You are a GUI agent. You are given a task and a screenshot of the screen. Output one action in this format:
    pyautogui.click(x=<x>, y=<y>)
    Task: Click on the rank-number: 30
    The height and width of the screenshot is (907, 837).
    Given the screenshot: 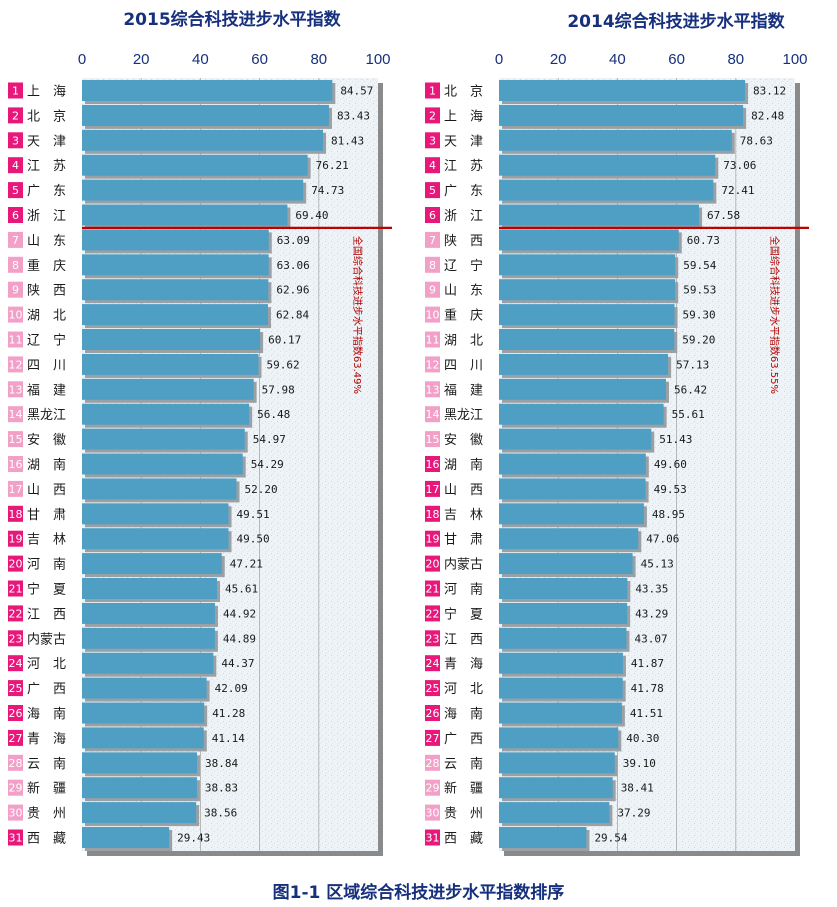 What is the action you would take?
    pyautogui.click(x=433, y=813)
    